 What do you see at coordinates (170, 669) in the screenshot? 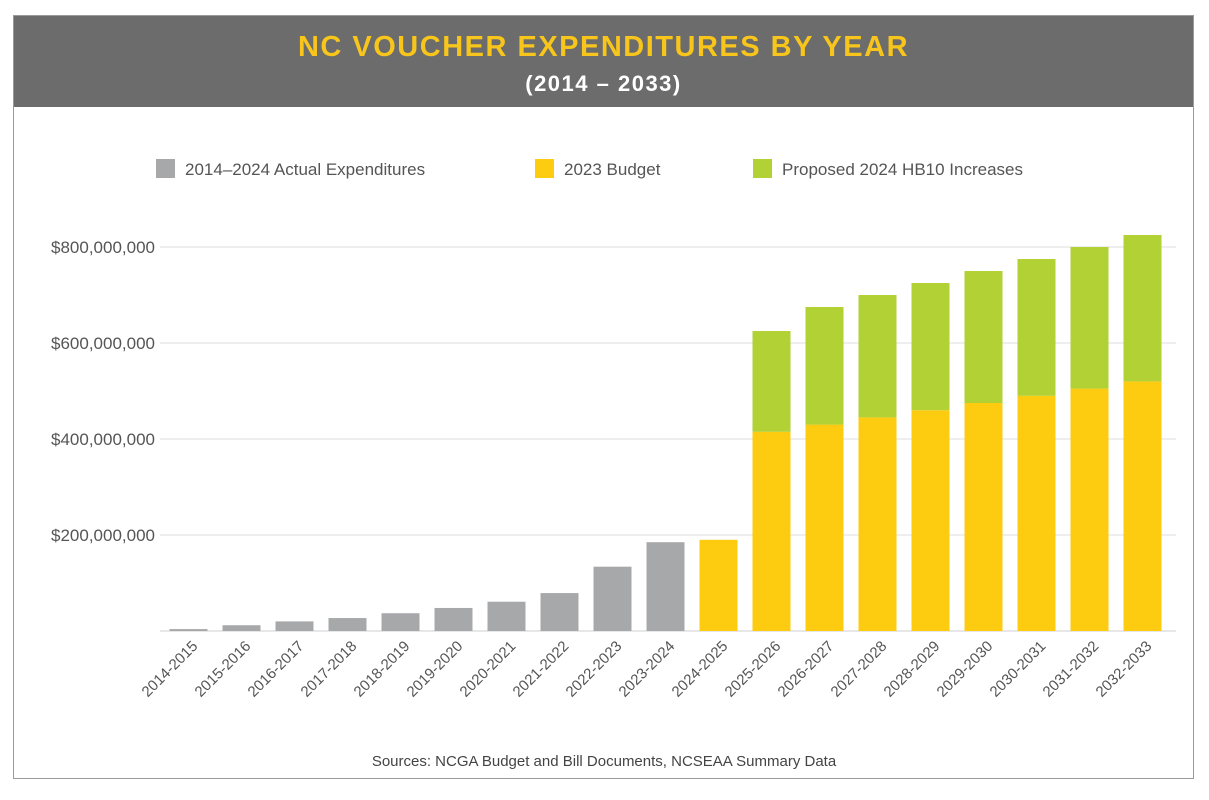
I see `x-tick-label: 2014-2015` at bounding box center [170, 669].